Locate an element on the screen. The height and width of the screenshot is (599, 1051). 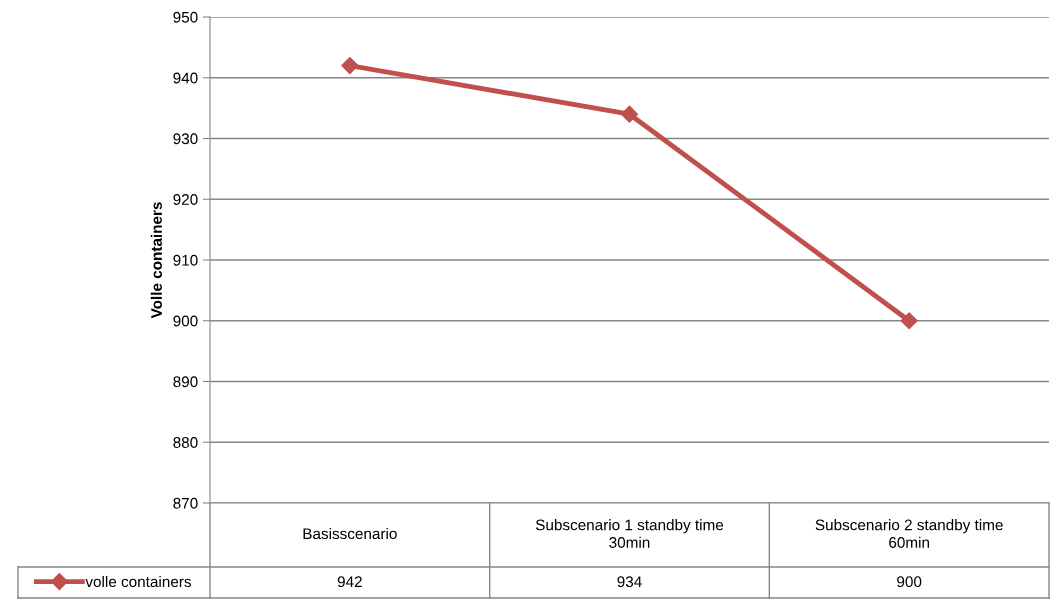
x-tick-label: Basisscenario is located at coordinates (350, 533).